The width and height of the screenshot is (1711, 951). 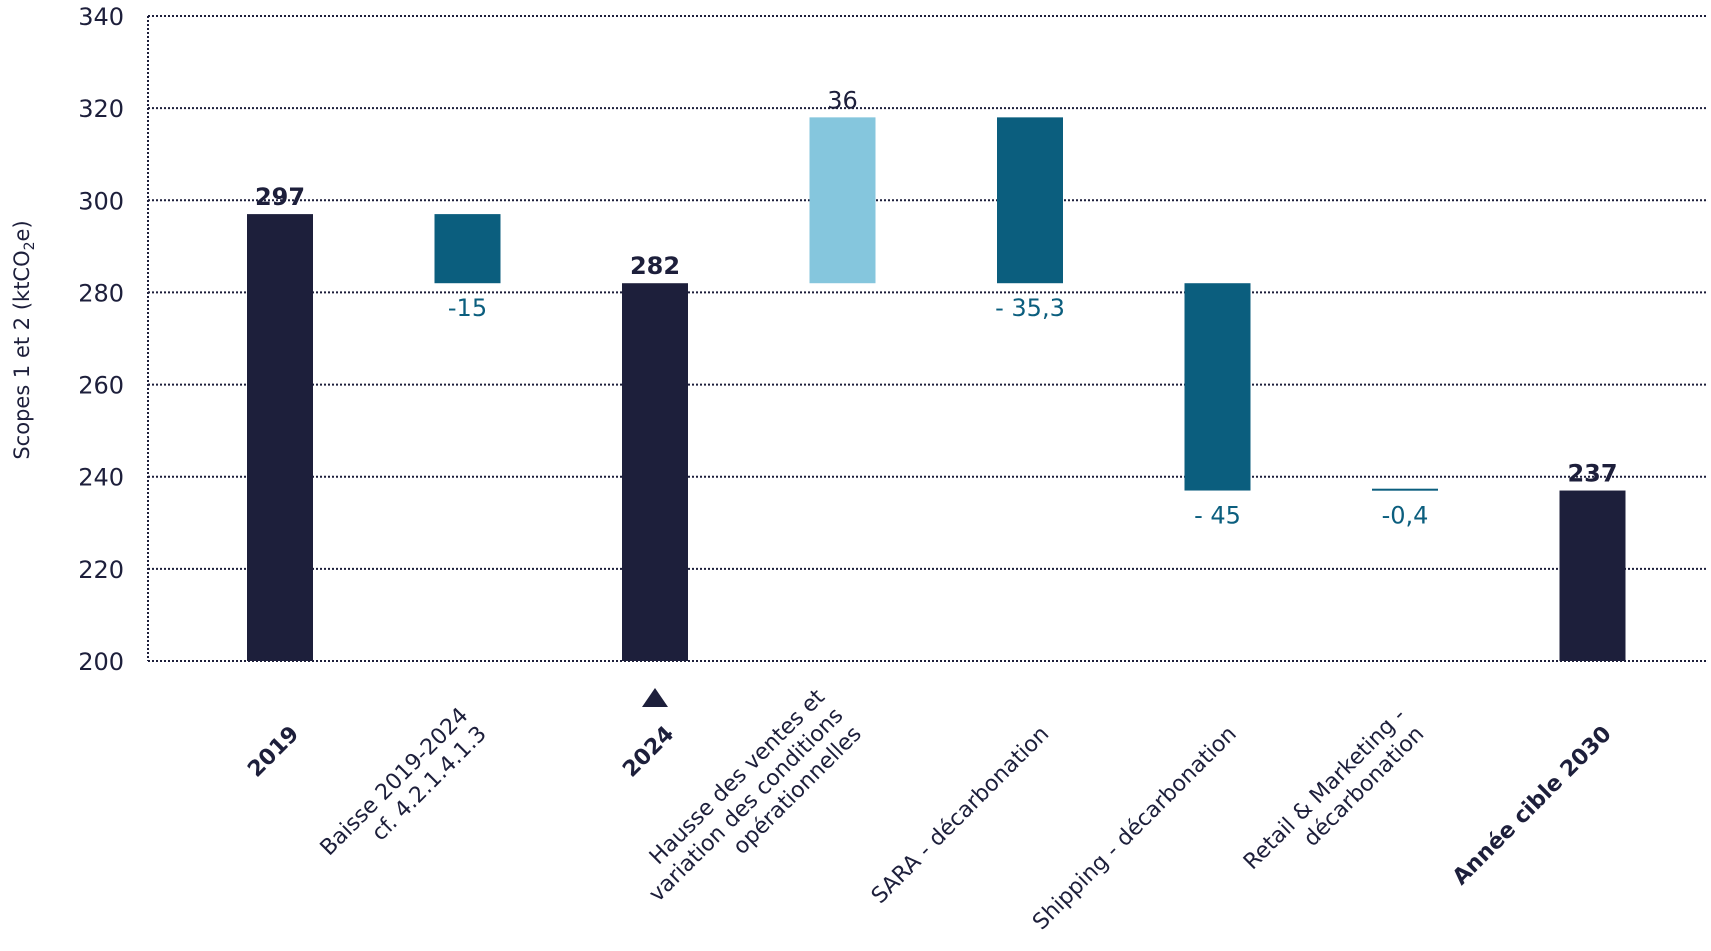 What do you see at coordinates (22, 230) in the screenshot?
I see `y-axis-label-tail: e)` at bounding box center [22, 230].